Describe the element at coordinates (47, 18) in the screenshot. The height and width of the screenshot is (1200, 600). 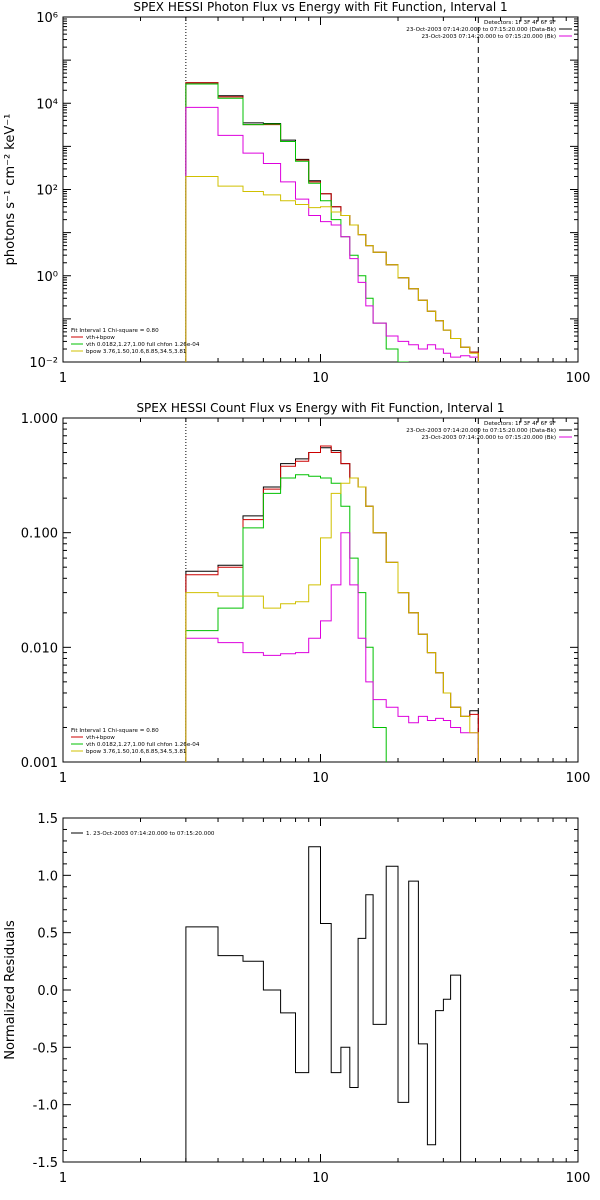
I see `y-tick-label: 10⁶` at that location.